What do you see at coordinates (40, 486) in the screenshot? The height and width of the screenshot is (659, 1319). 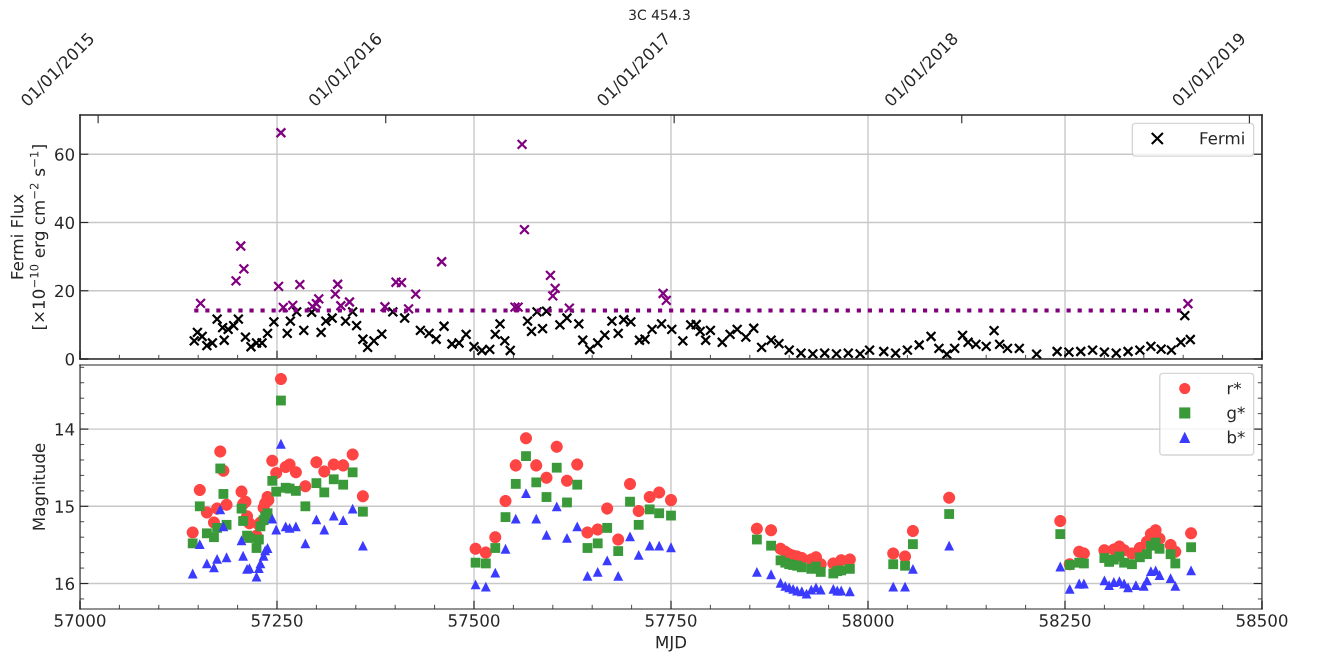 I see `y-axis-title: Magnitude` at bounding box center [40, 486].